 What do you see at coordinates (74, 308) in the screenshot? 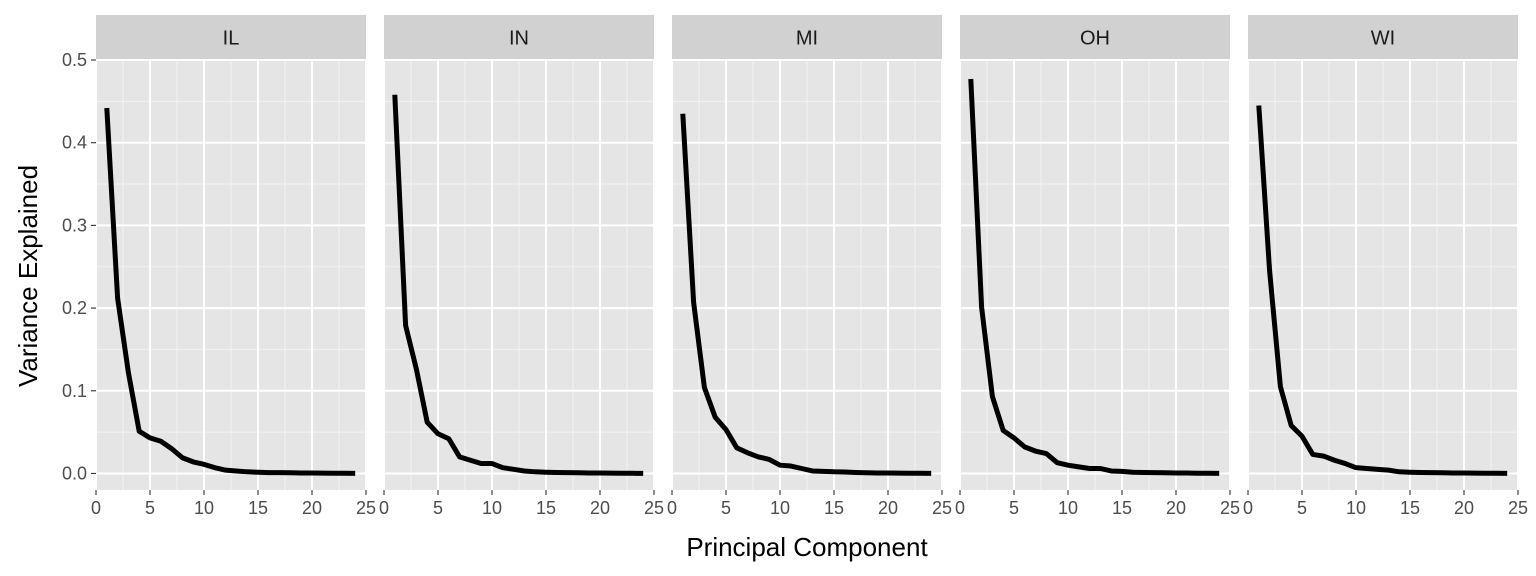
I see `y-tick-label: 0.2` at bounding box center [74, 308].